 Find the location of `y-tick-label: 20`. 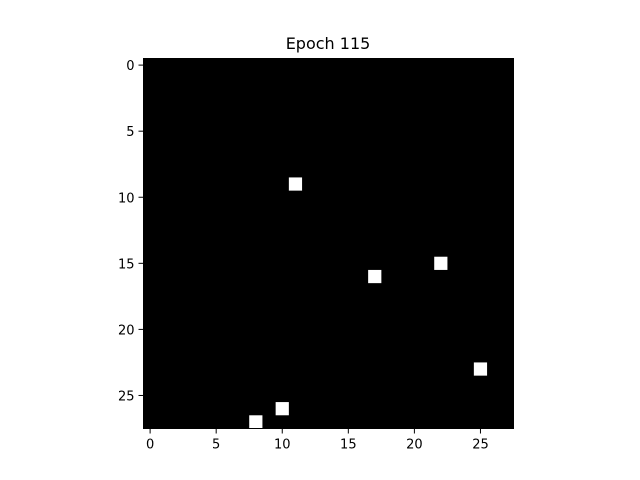

y-tick-label: 20 is located at coordinates (126, 330).